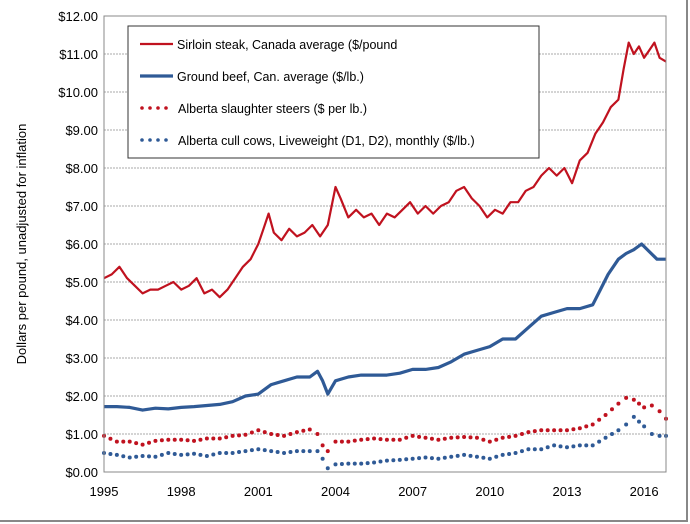 The image size is (690, 524). What do you see at coordinates (78, 54) in the screenshot?
I see `y-tick-label: $11.00` at bounding box center [78, 54].